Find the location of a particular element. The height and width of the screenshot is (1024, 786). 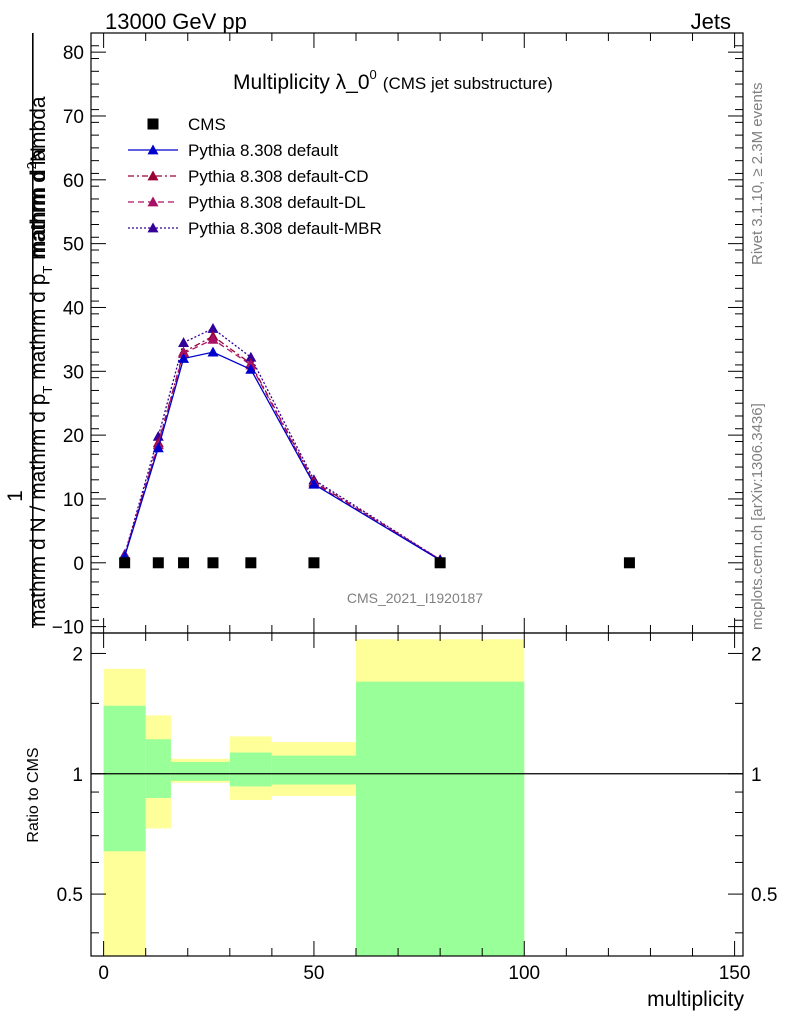

ylabel-num-sup: 2 is located at coordinates (31, 165).